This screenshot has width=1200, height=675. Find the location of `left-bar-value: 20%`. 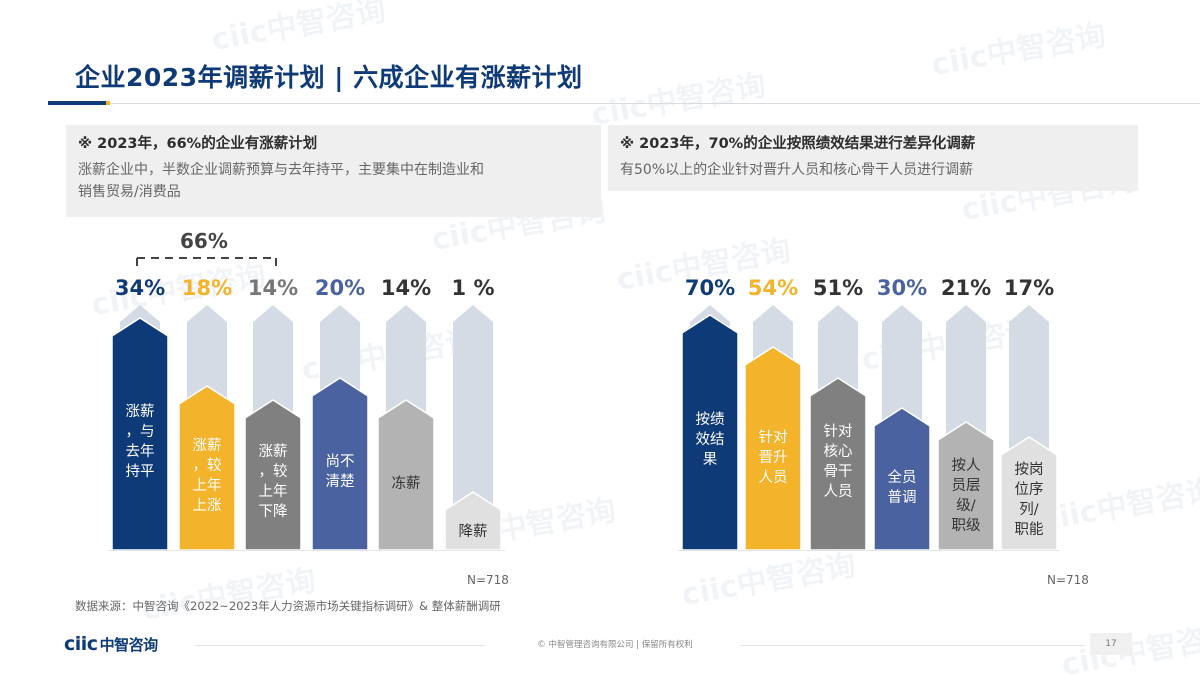

left-bar-value: 20% is located at coordinates (340, 288).